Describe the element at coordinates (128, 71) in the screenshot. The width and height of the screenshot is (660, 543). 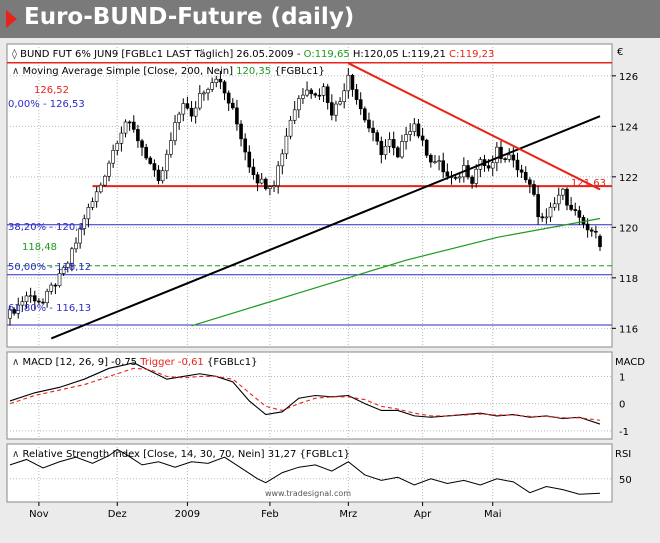
I see `moving-average-label: Moving Average Simple [Close, 200, Nein]` at that location.